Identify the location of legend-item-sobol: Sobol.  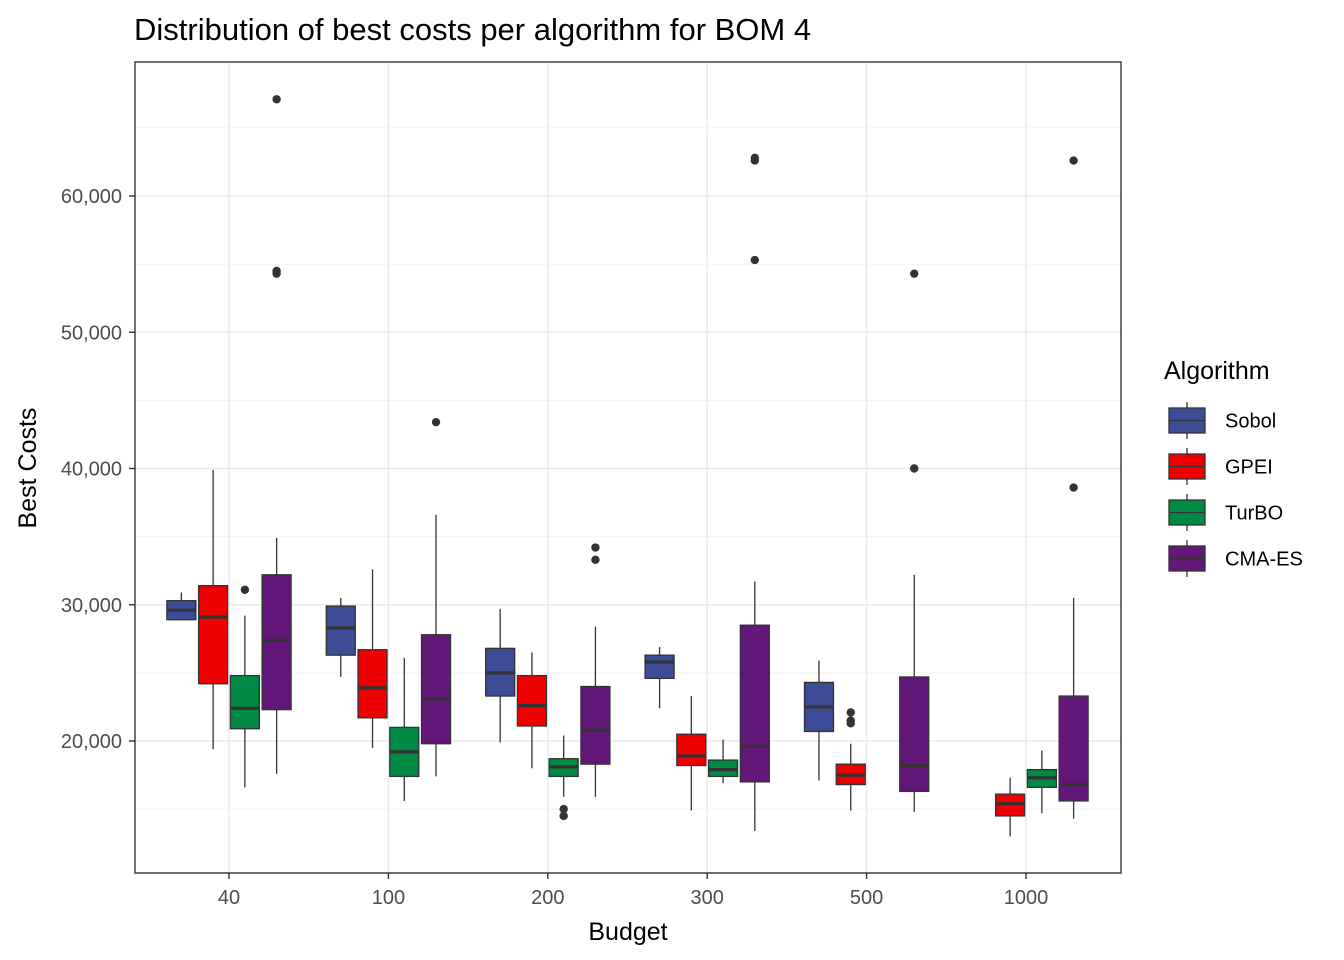
(1222, 420).